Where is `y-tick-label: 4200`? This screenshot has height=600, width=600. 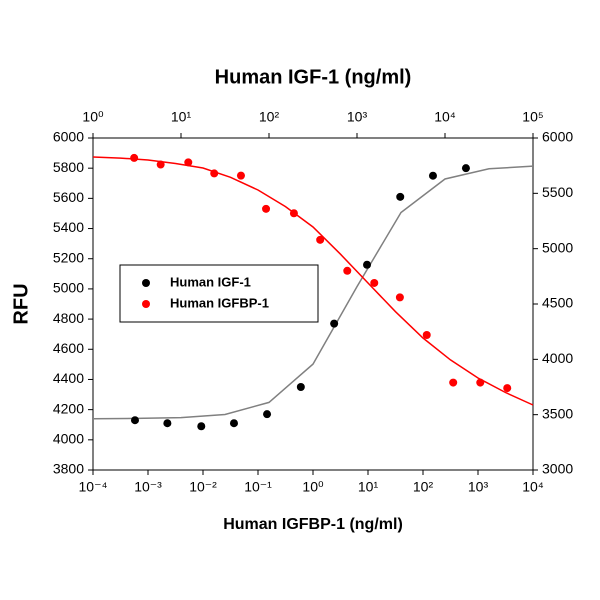
y-tick-label: 4200 is located at coordinates (68, 408).